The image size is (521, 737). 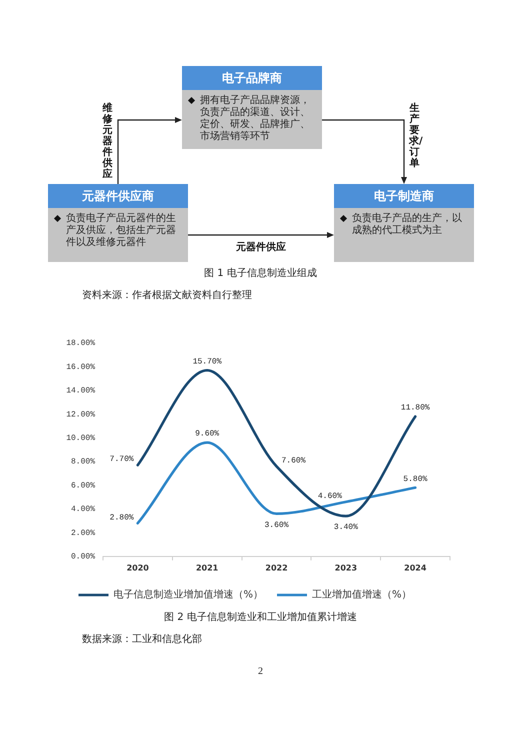 I want to click on x-tick-label: 2022, so click(x=276, y=567).